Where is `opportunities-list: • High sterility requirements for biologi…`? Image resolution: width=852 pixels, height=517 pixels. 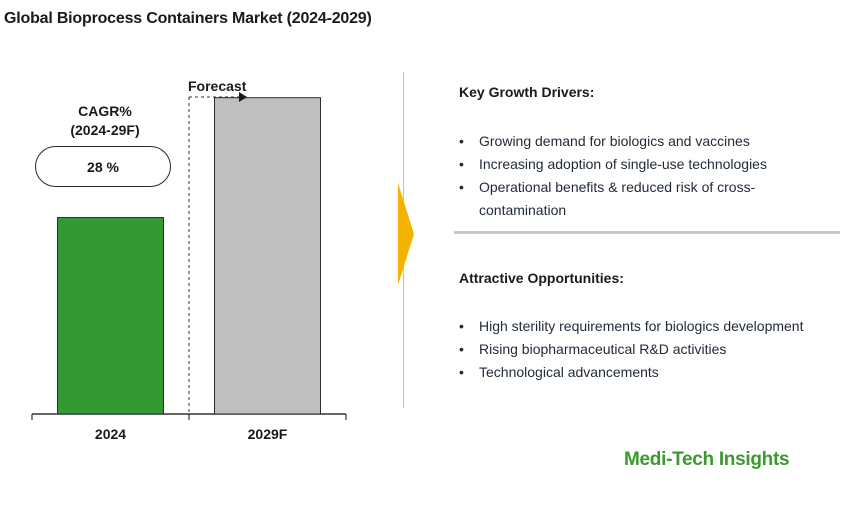
opportunities-list: • High sterility requirements for biologi… is located at coordinates (639, 349).